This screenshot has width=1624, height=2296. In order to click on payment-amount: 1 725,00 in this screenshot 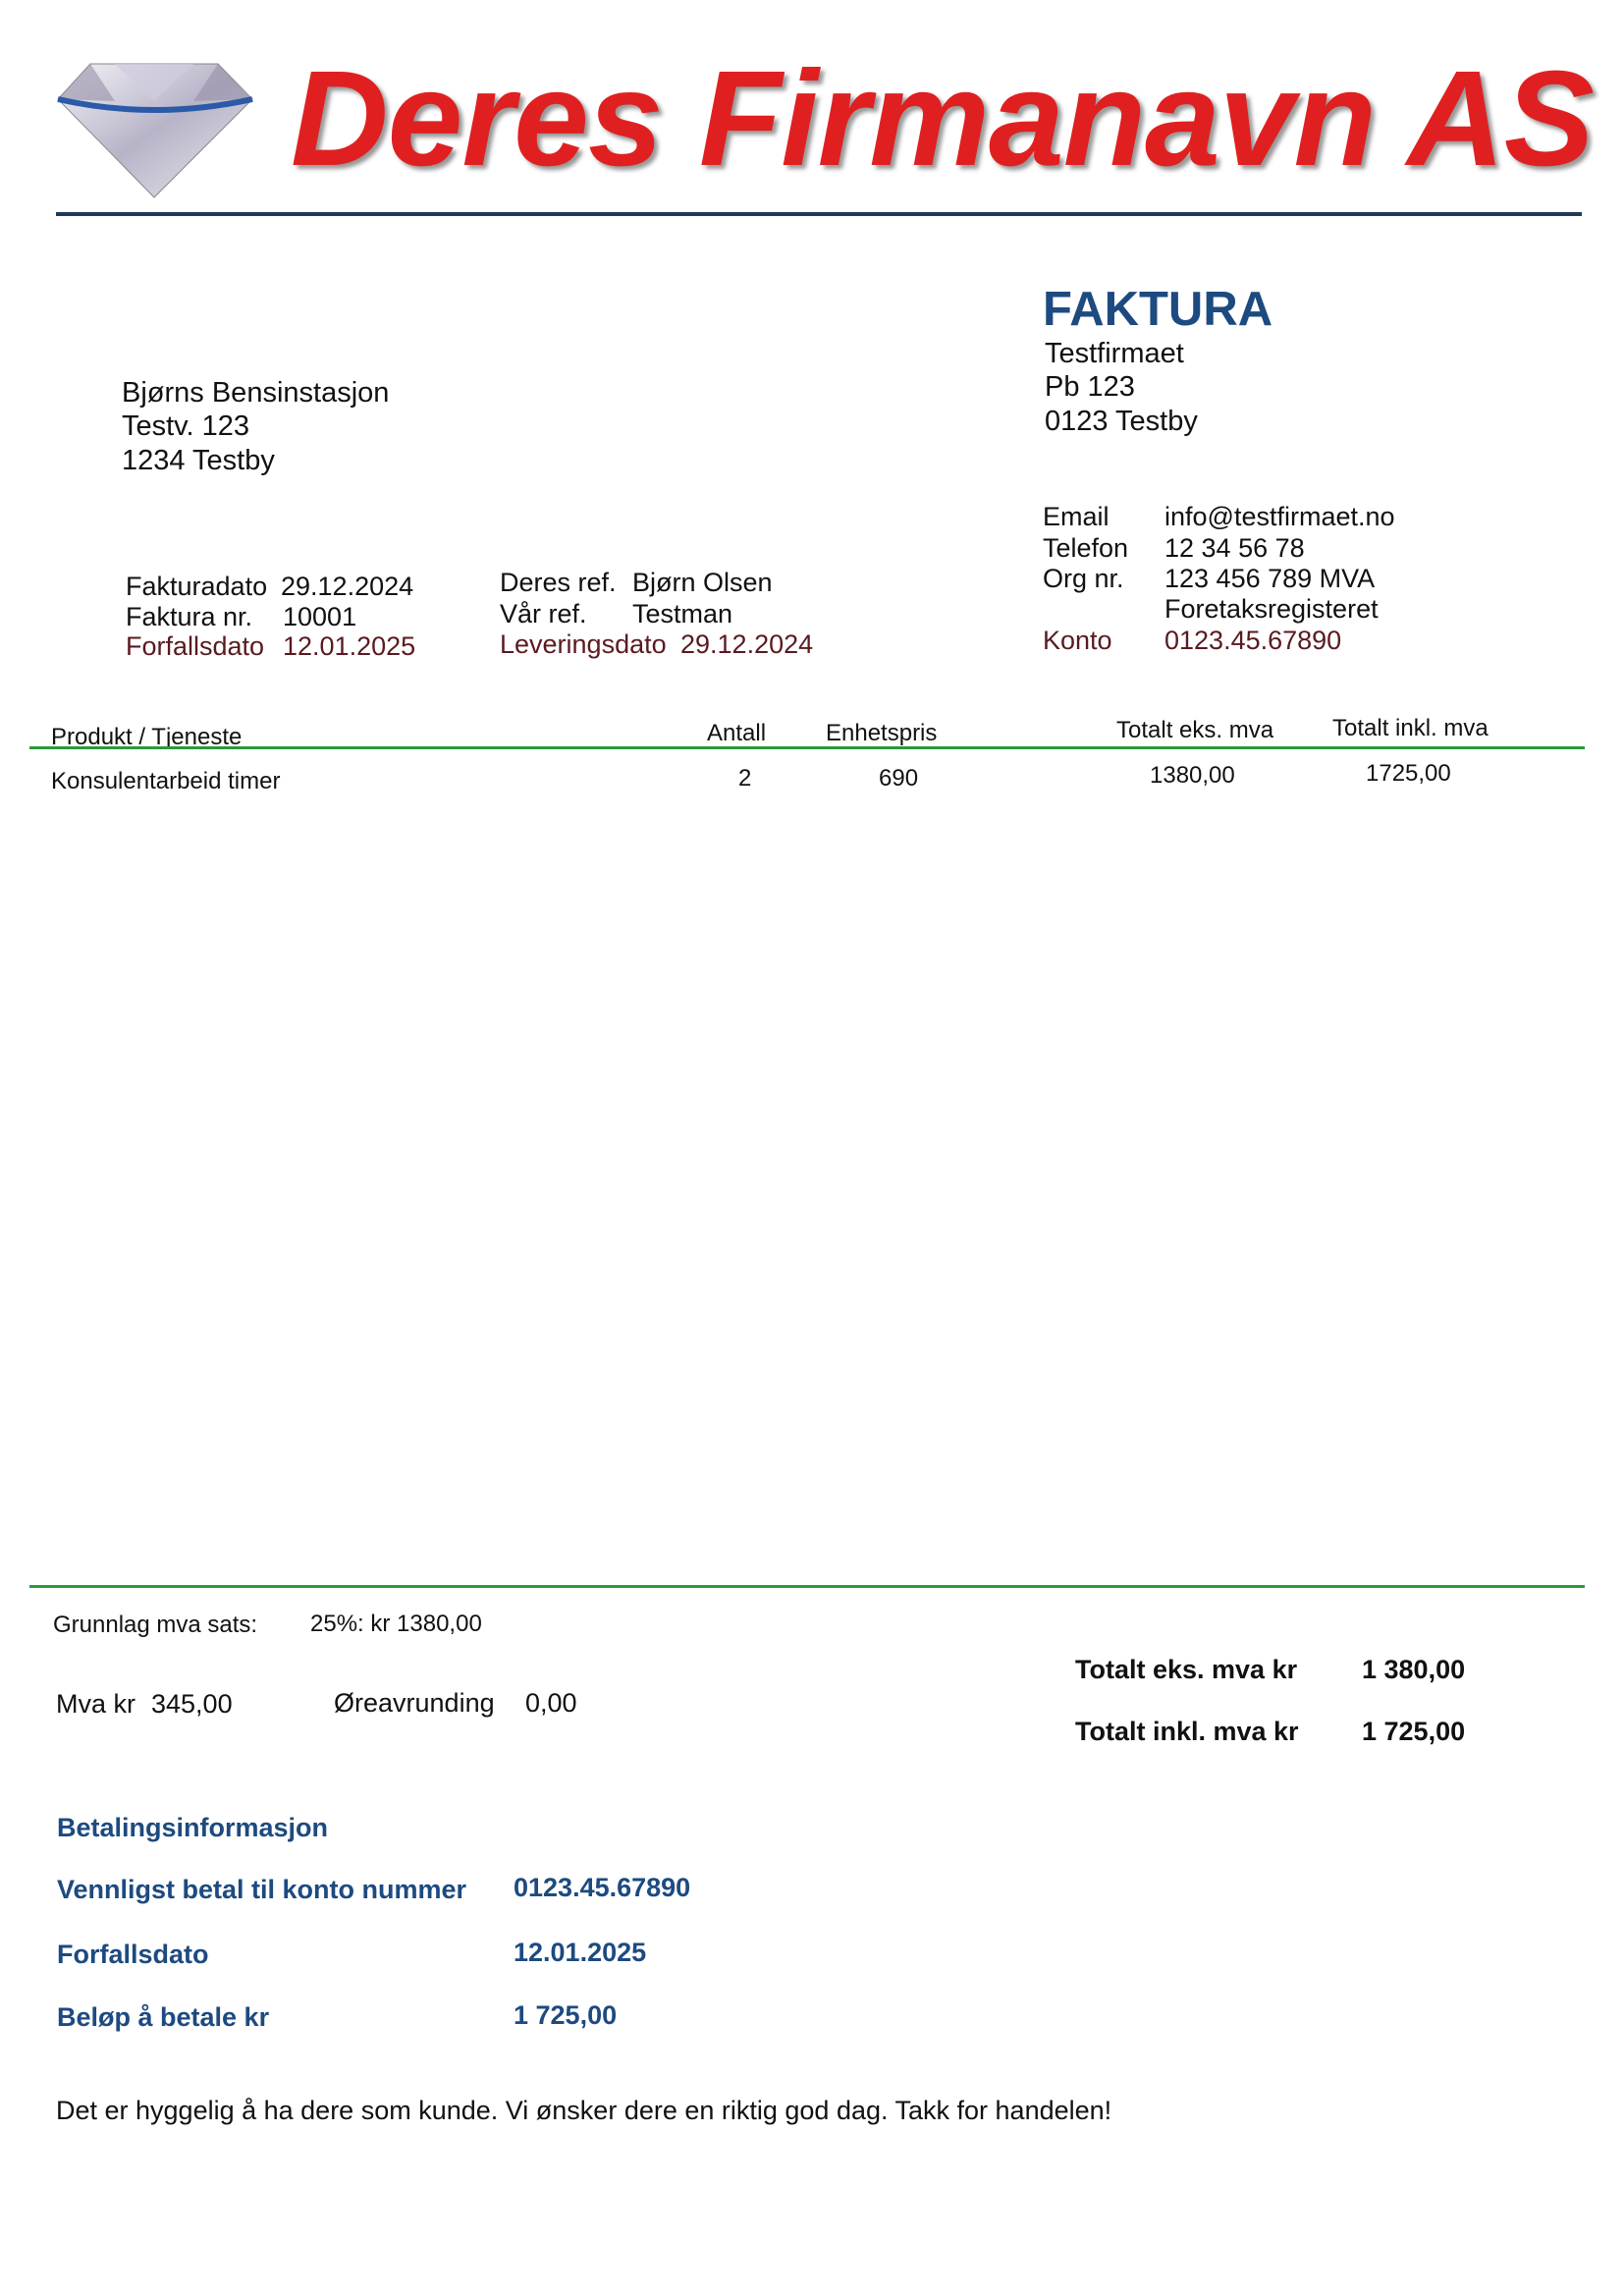, I will do `click(566, 2015)`.